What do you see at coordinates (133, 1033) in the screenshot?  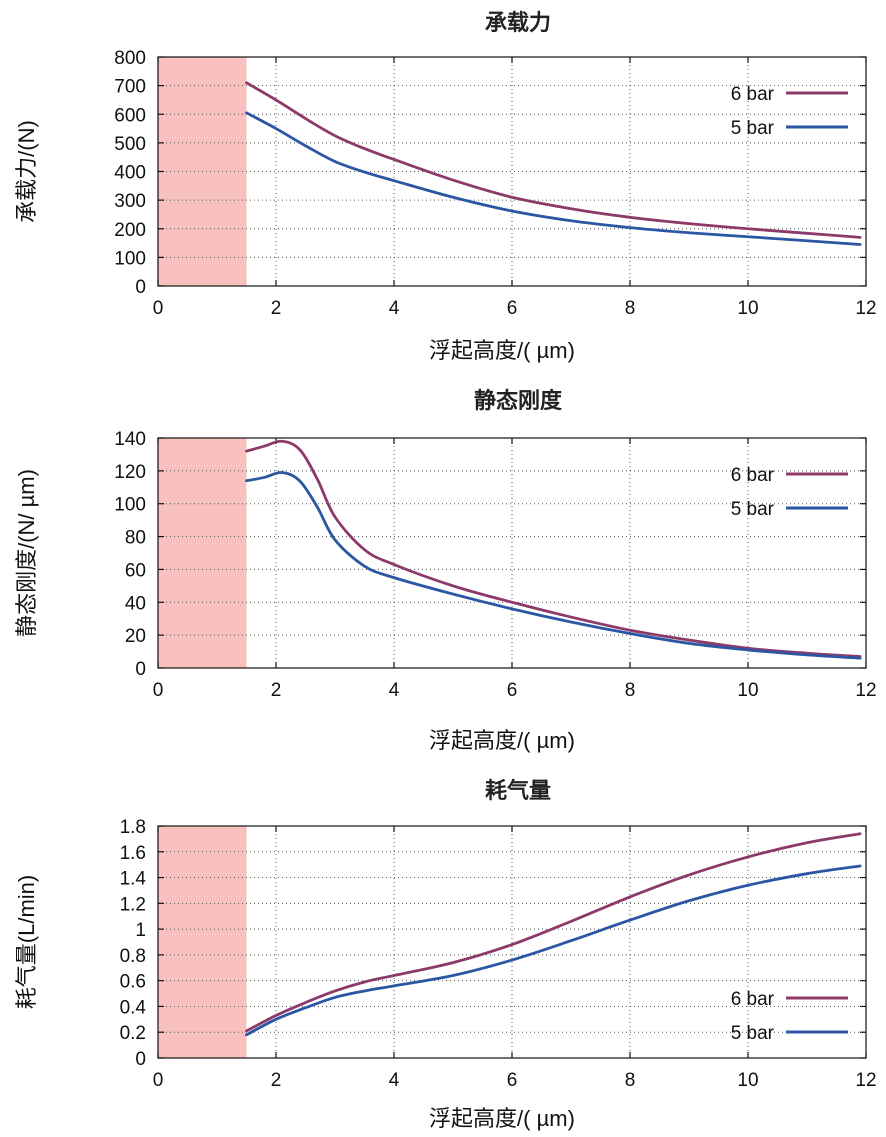 I see `y-tick-label: 0.2` at bounding box center [133, 1033].